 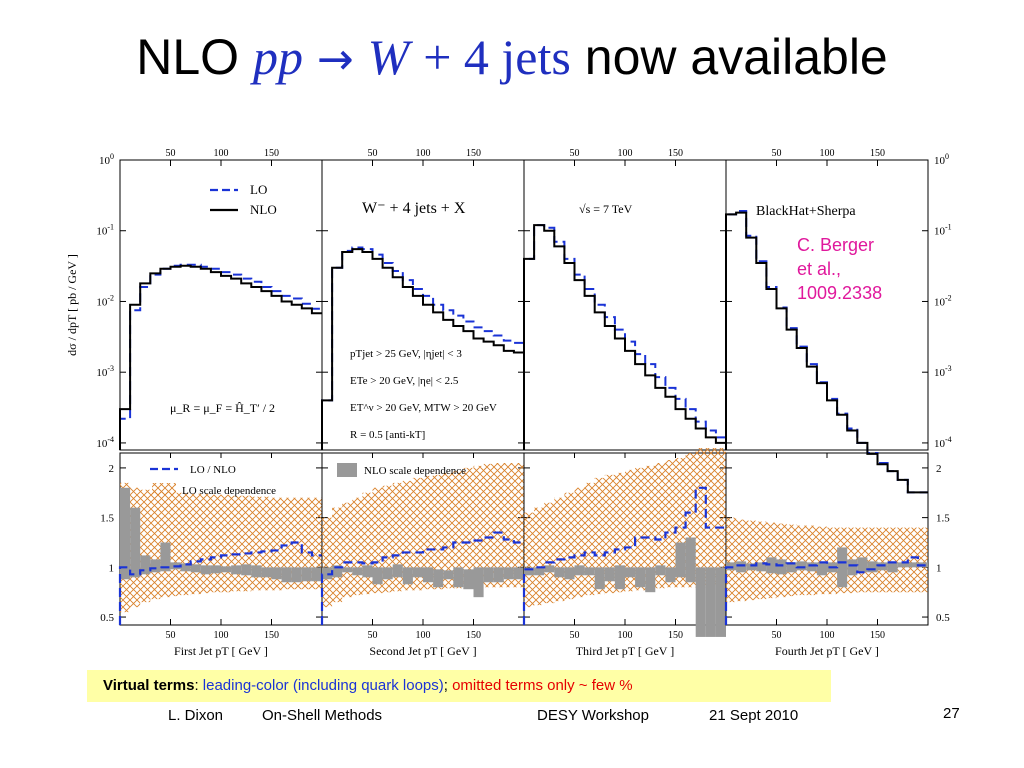 I want to click on title-prefix: NLO, so click(x=188, y=57).